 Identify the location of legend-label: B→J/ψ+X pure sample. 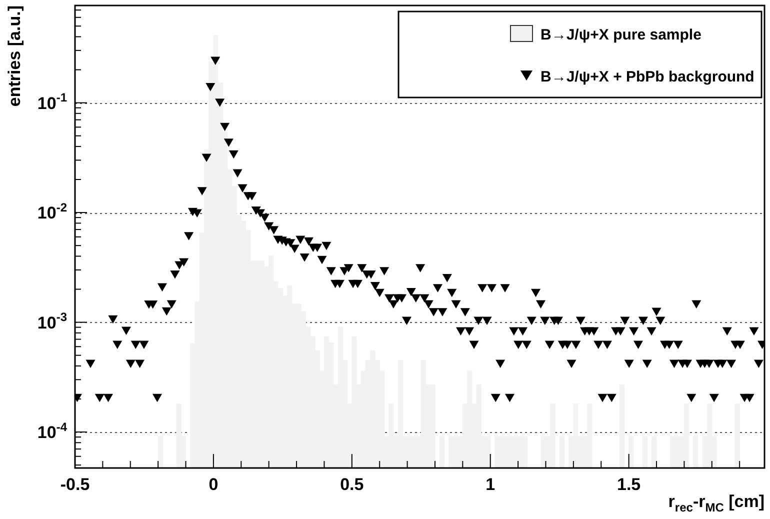
(621, 35).